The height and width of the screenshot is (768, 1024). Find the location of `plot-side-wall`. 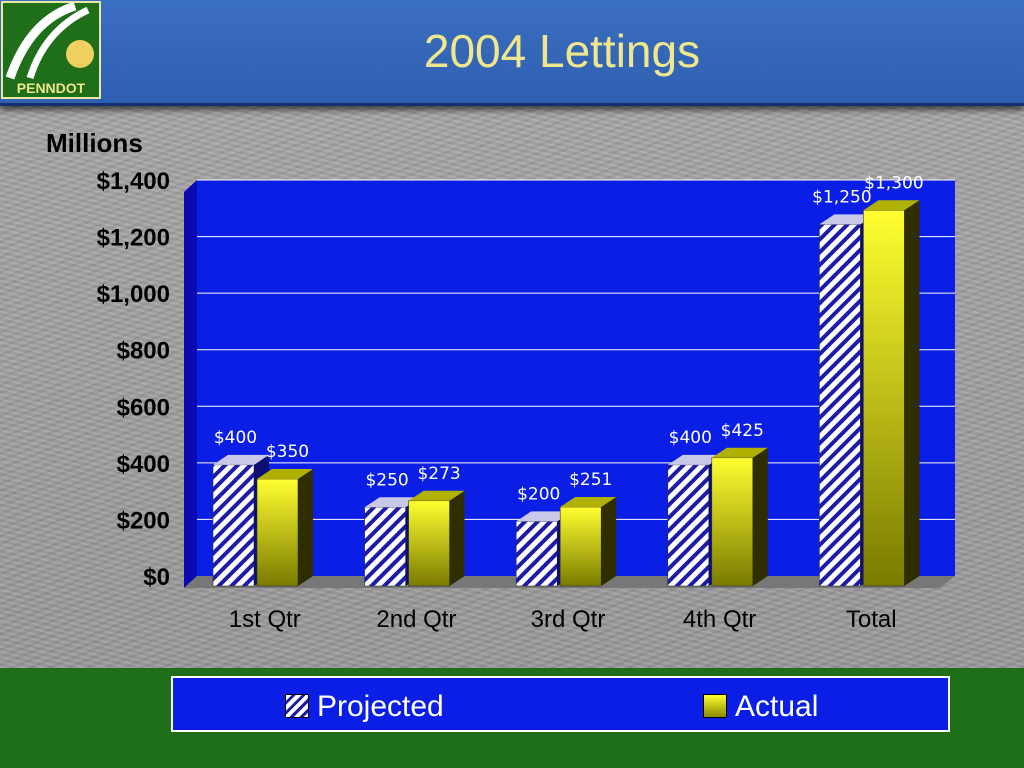

plot-side-wall is located at coordinates (190, 384).